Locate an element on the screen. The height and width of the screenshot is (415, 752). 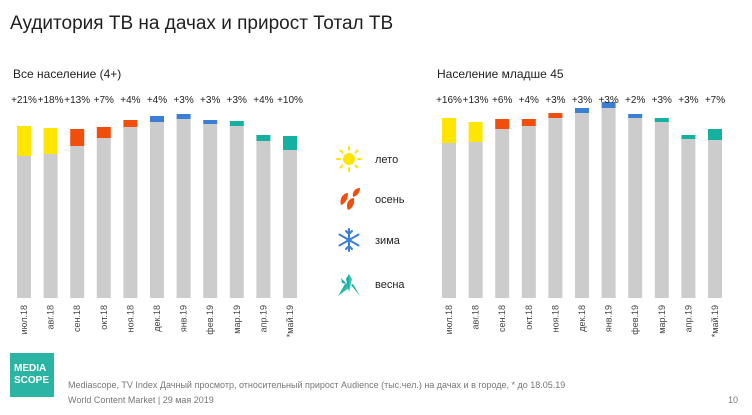
category-label-right-0: июл.18 is located at coordinates (449, 319).